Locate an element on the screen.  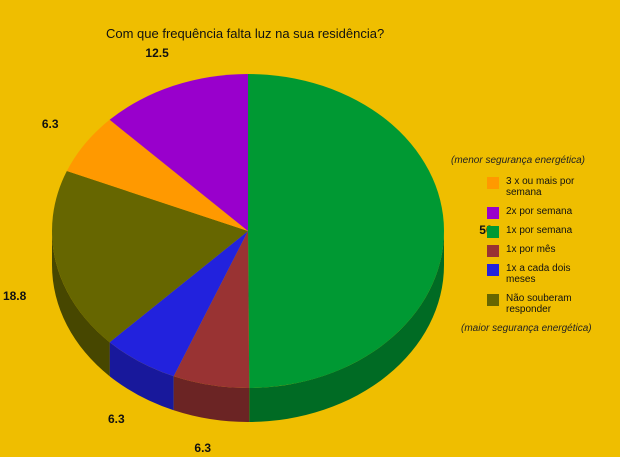
legend-item-2: 1x por semana is located at coordinates (532, 231).